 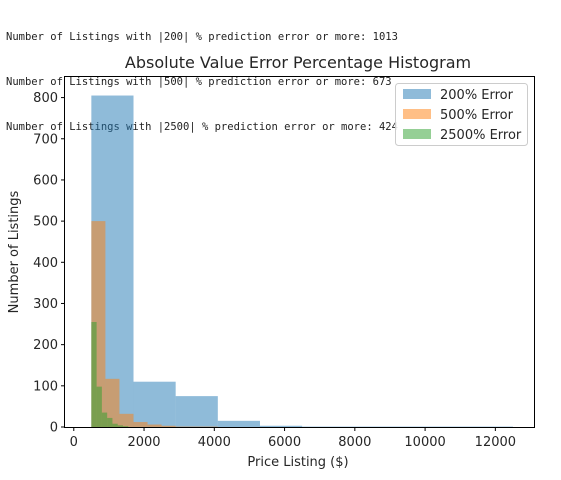 I want to click on bar-series0-bin4, so click(x=281, y=426).